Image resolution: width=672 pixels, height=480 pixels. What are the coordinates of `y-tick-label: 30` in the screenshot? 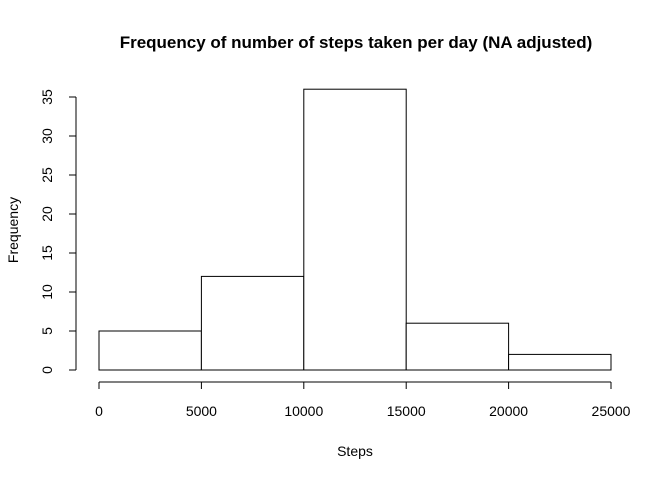 It's located at (47, 136).